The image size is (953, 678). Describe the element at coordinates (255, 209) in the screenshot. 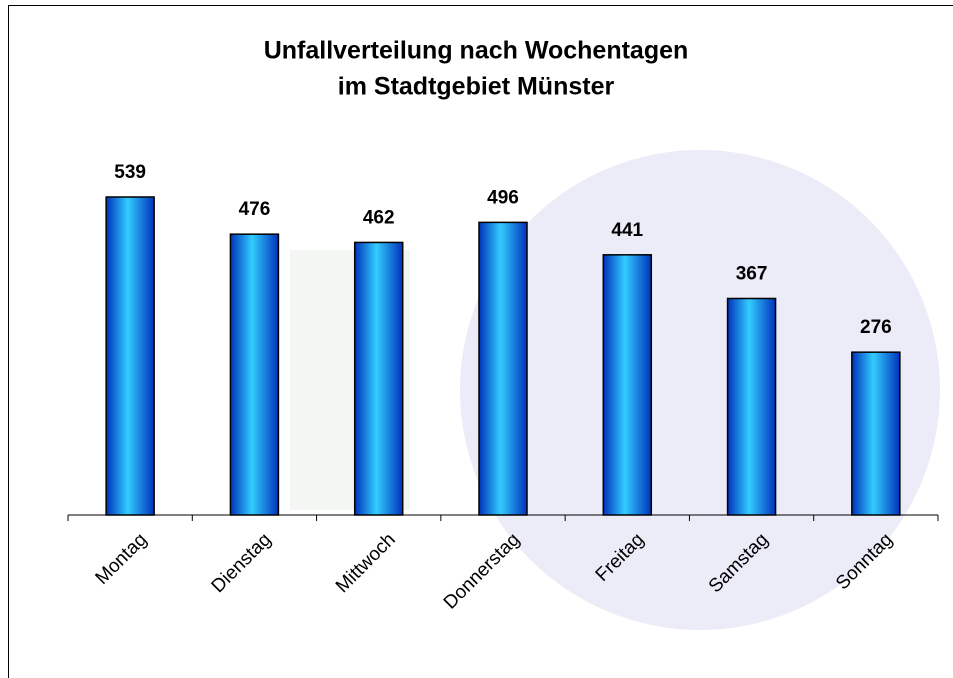

I see `value-label: 476` at that location.